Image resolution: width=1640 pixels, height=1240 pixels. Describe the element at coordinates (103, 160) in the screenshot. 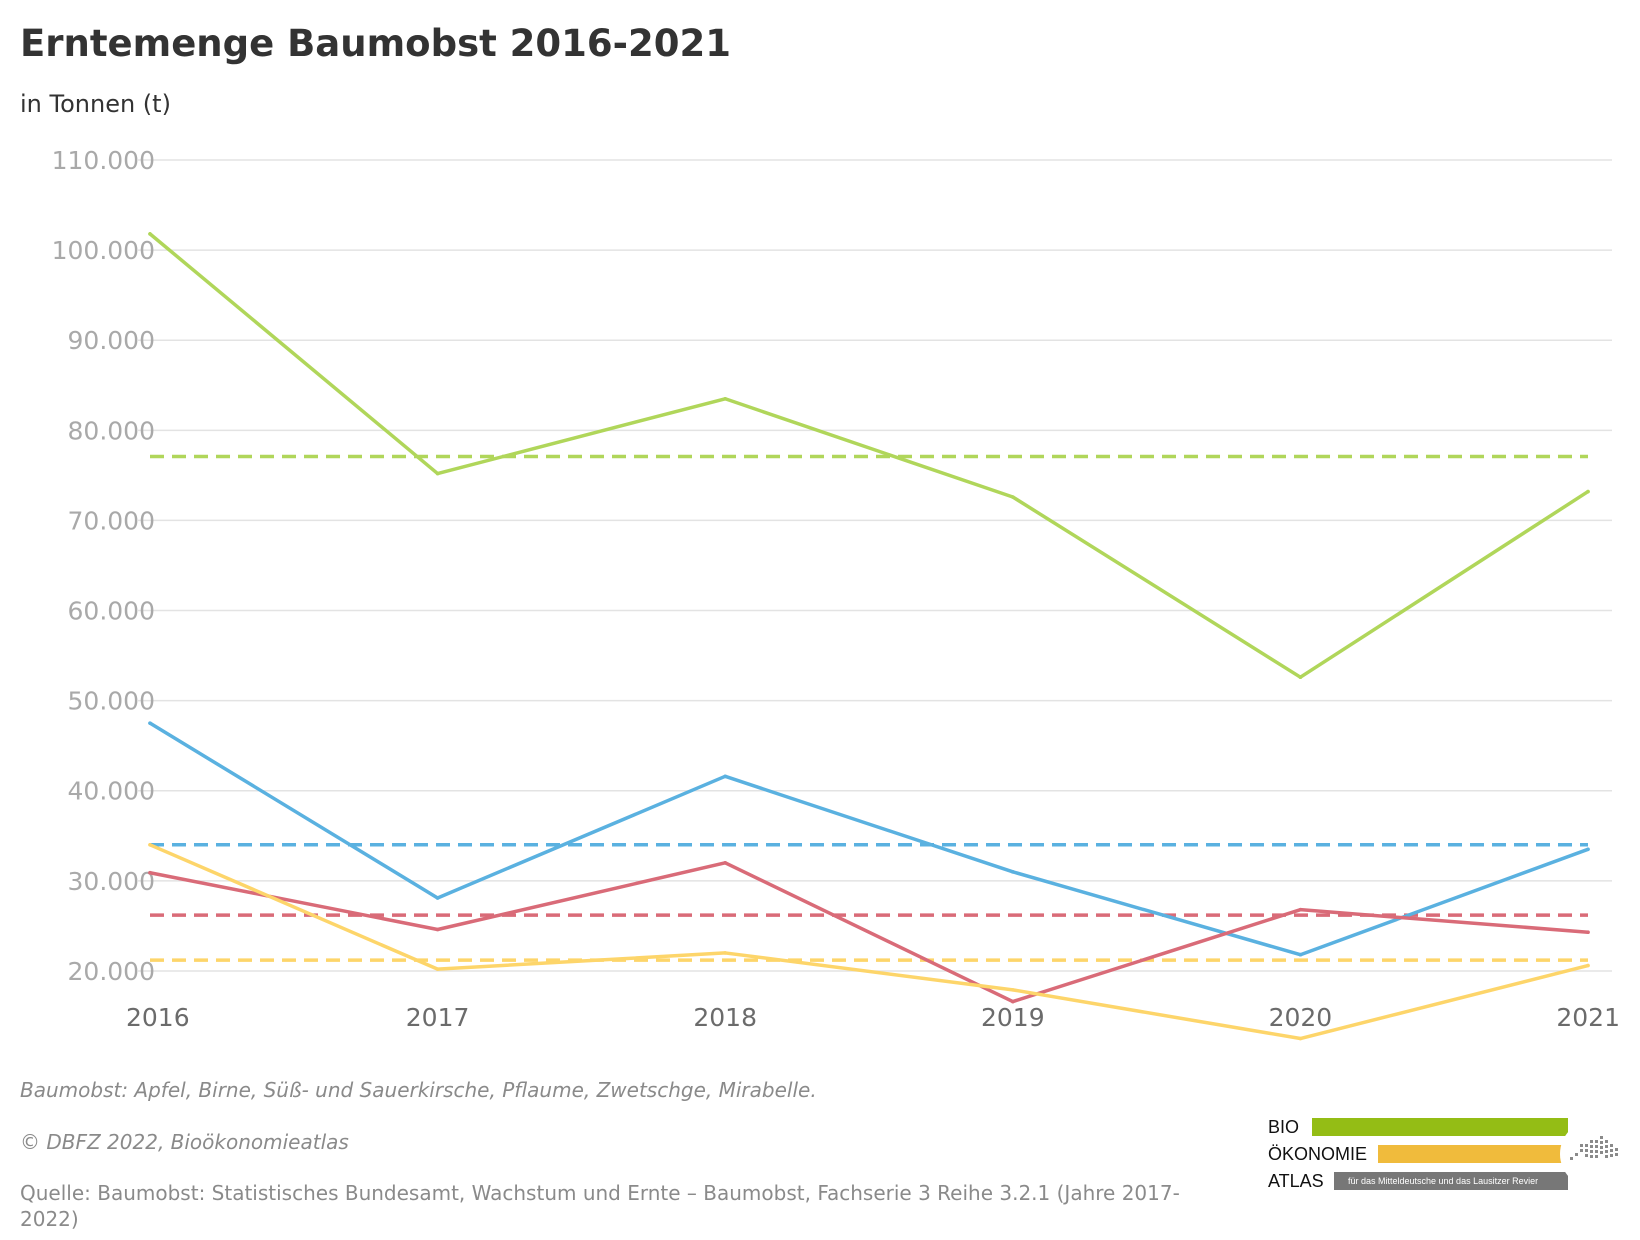

I see `y-tick-label: 110.000` at that location.